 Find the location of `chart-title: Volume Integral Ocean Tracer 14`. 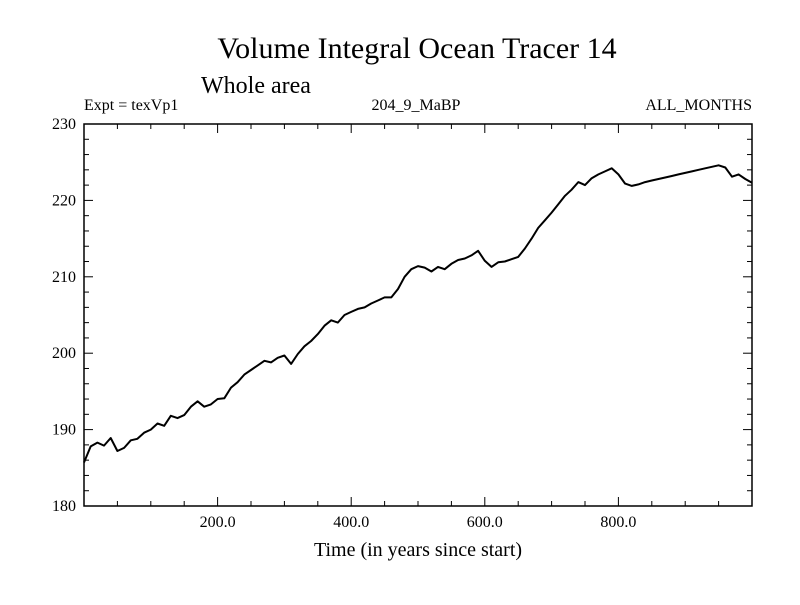

chart-title: Volume Integral Ocean Tracer 14 is located at coordinates (416, 48).